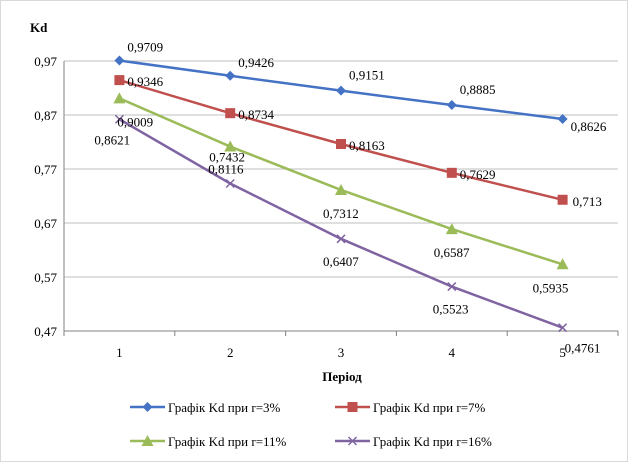 Image resolution: width=628 pixels, height=462 pixels. I want to click on data-label: 0,5523, so click(451, 309).